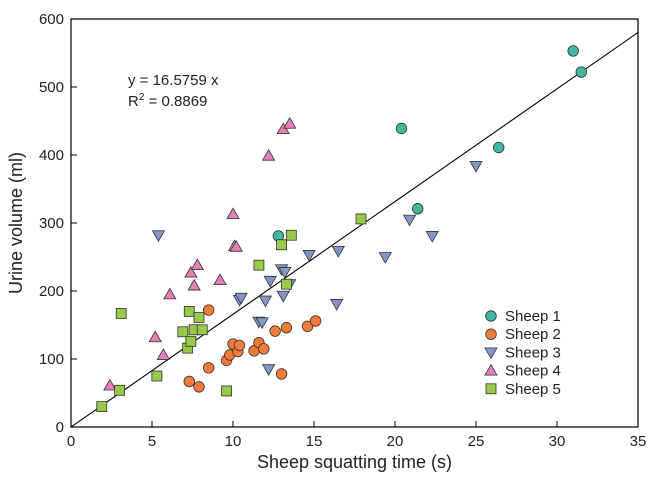 This screenshot has height=477, width=650. Describe the element at coordinates (476, 441) in the screenshot. I see `x-tick-label: 25` at that location.